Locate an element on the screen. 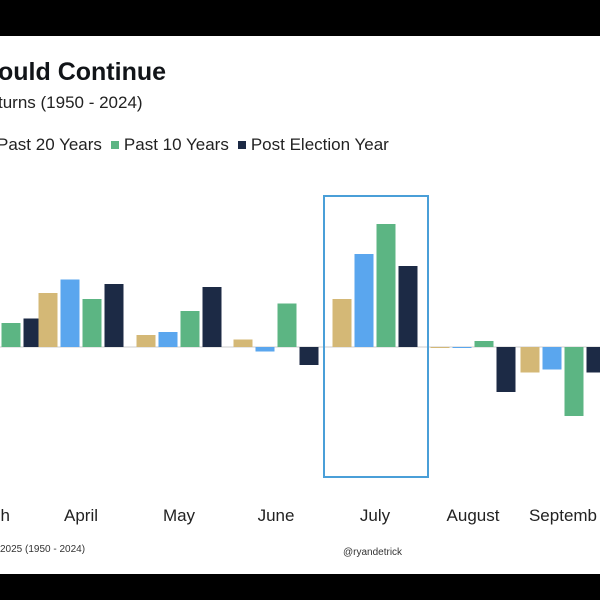 Image resolution: width=600 pixels, height=600 pixels. chart-title: ould Continue is located at coordinates (83, 72).